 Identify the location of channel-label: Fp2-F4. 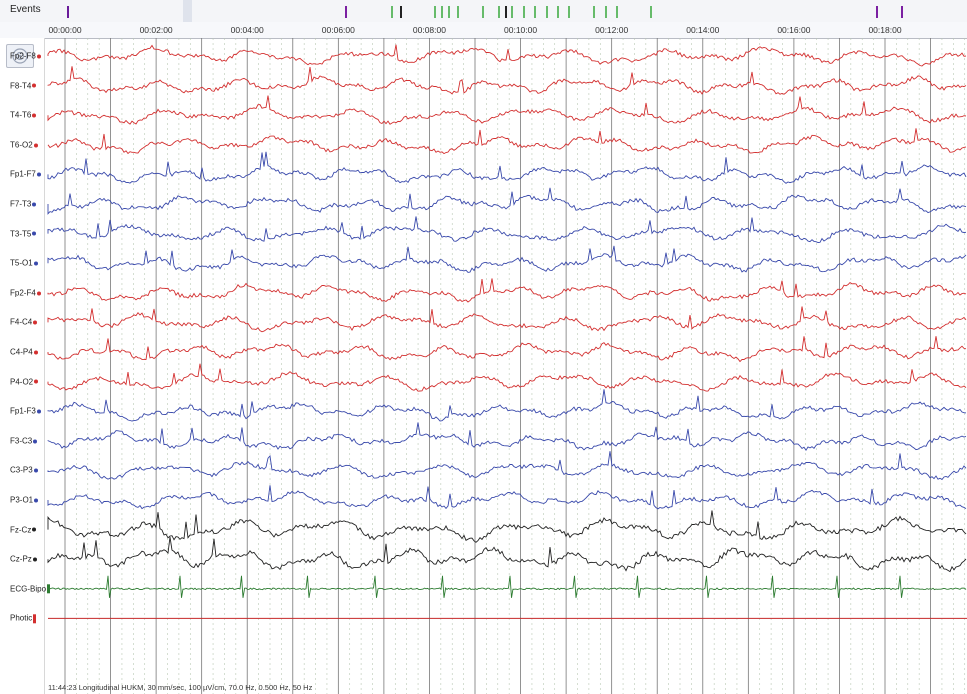
(25, 292).